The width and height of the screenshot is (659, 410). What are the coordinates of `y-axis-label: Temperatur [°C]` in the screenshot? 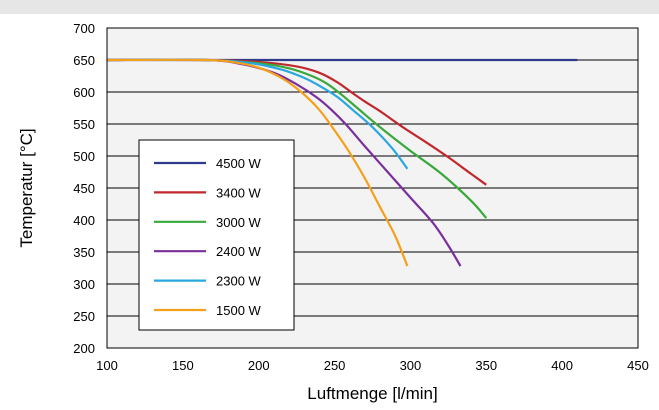 It's located at (26, 187).